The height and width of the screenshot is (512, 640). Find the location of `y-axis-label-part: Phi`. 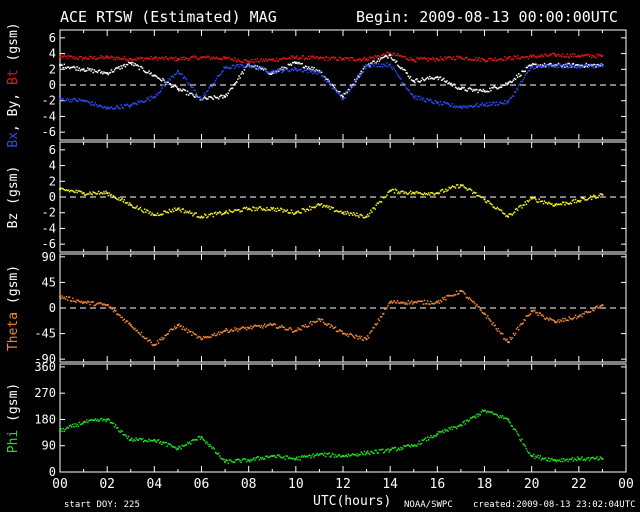

y-axis-label-part: Phi is located at coordinates (13, 441).